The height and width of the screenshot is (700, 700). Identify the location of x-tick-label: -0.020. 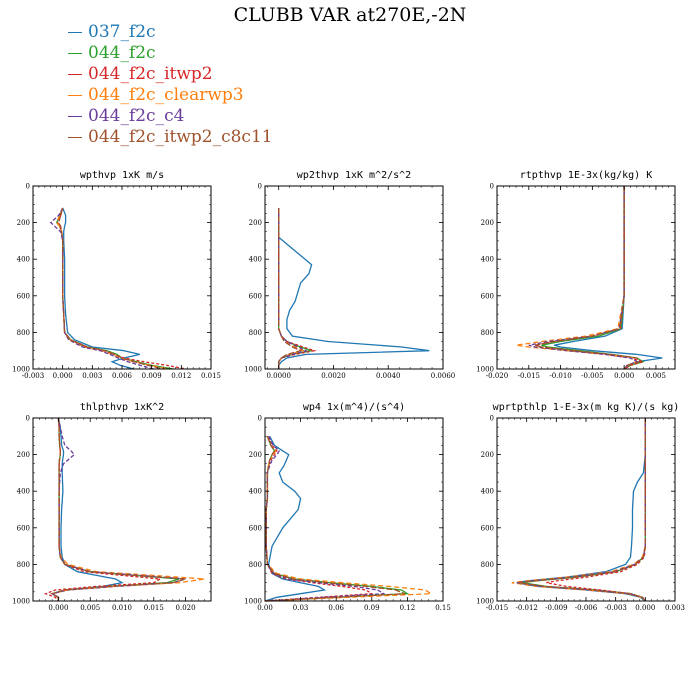
(497, 376).